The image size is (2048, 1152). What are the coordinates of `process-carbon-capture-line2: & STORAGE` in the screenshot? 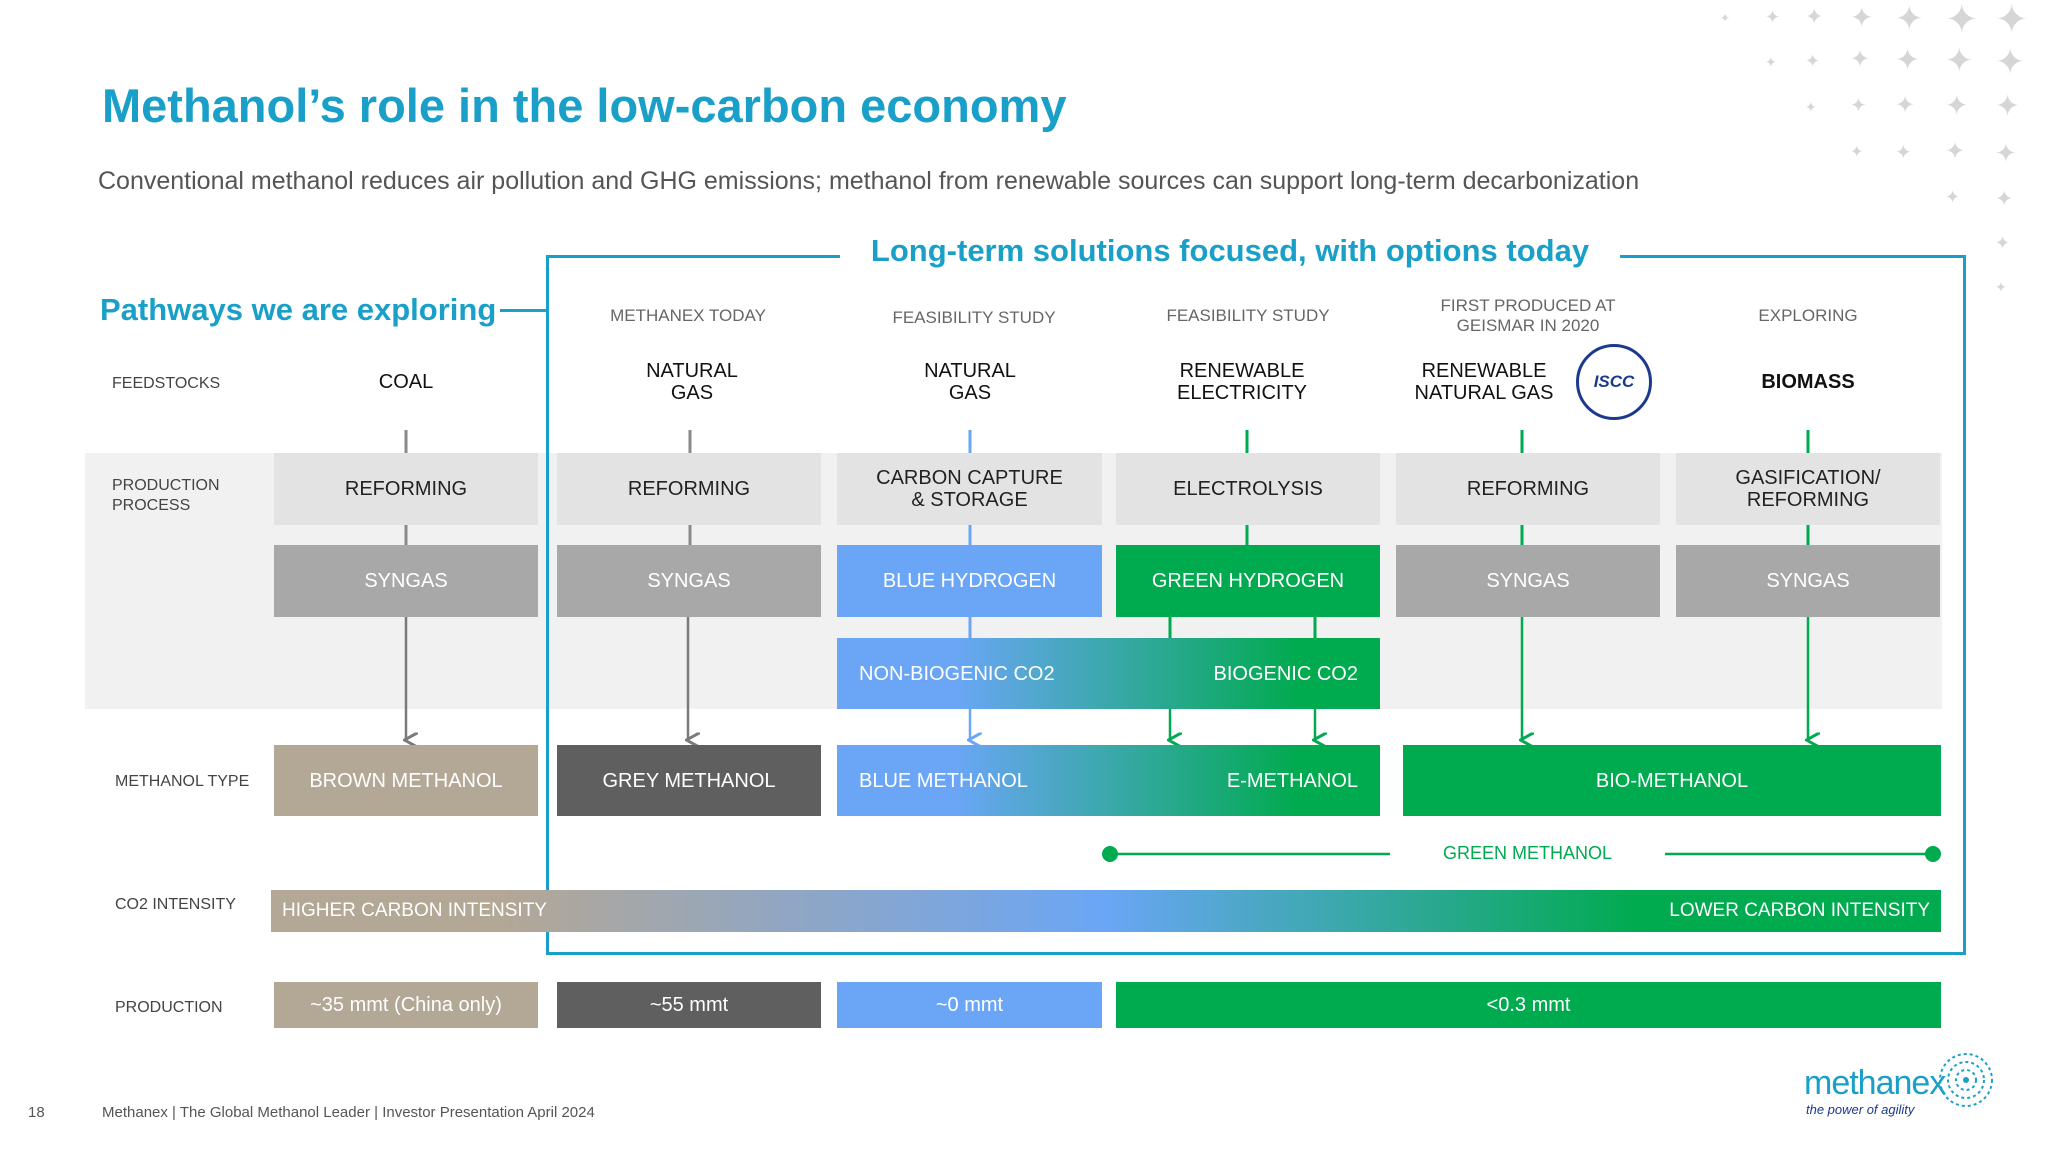 It's located at (969, 500).